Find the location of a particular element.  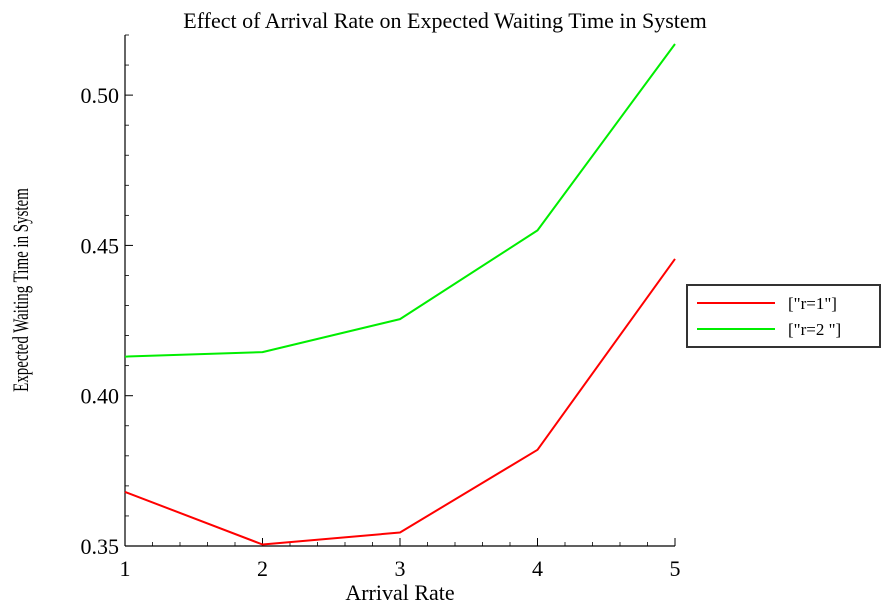

y-tick-label: 0.35 is located at coordinates (100, 546).